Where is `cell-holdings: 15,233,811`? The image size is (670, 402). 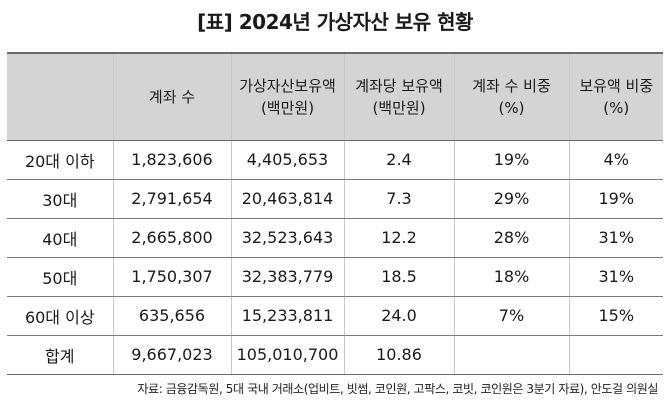
cell-holdings: 15,233,811 is located at coordinates (287, 316).